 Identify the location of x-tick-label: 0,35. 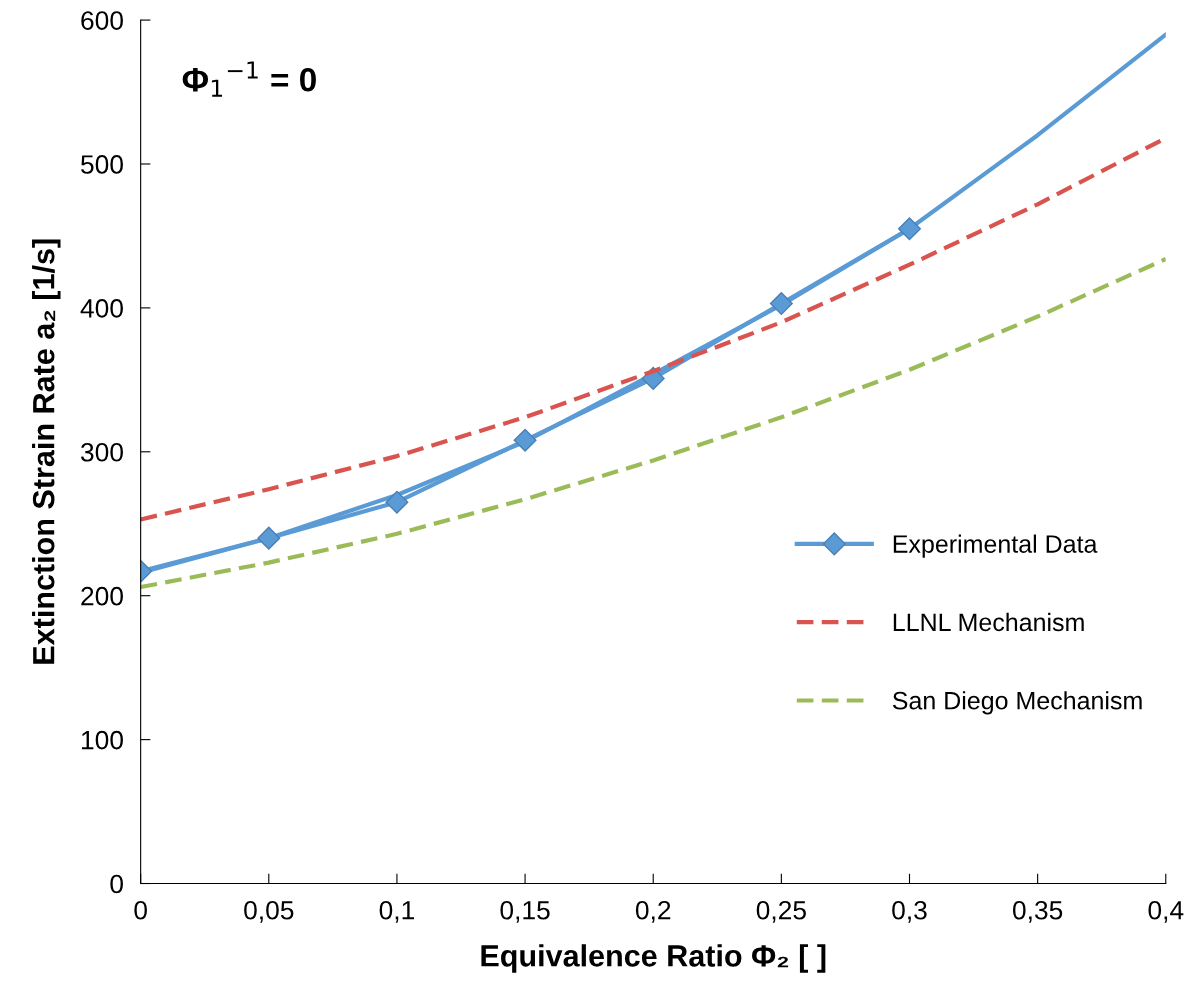
(1037, 911).